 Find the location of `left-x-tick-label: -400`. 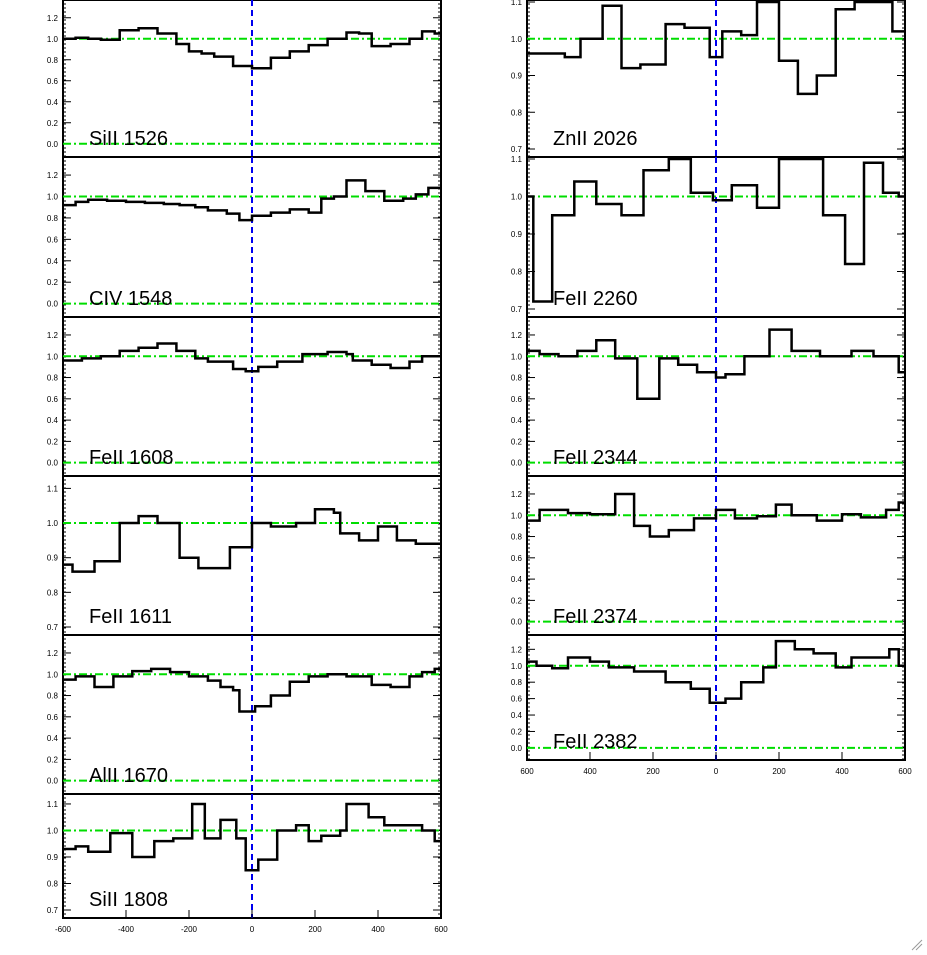

left-x-tick-label: -400 is located at coordinates (126, 929).